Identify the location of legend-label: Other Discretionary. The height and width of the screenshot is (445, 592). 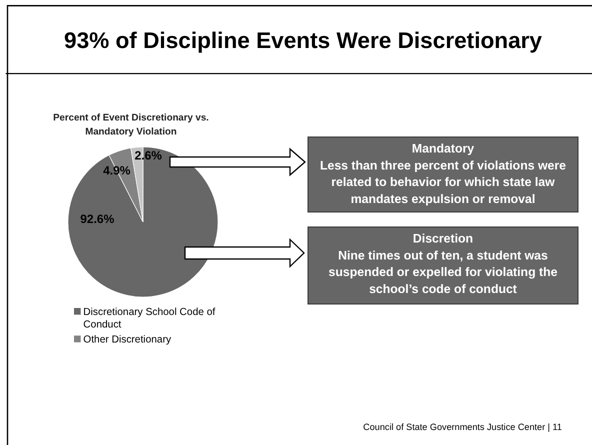
(127, 340).